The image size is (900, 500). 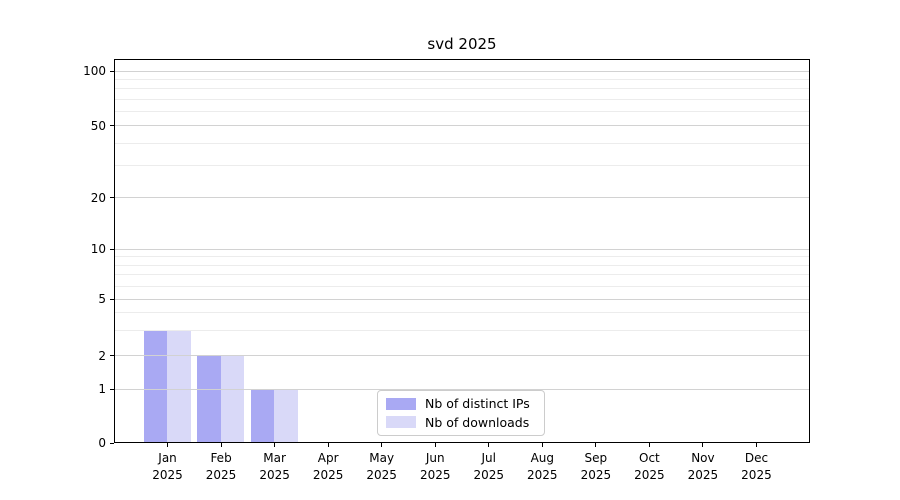 What do you see at coordinates (102, 443) in the screenshot?
I see `y-axis-tick-label: 0` at bounding box center [102, 443].